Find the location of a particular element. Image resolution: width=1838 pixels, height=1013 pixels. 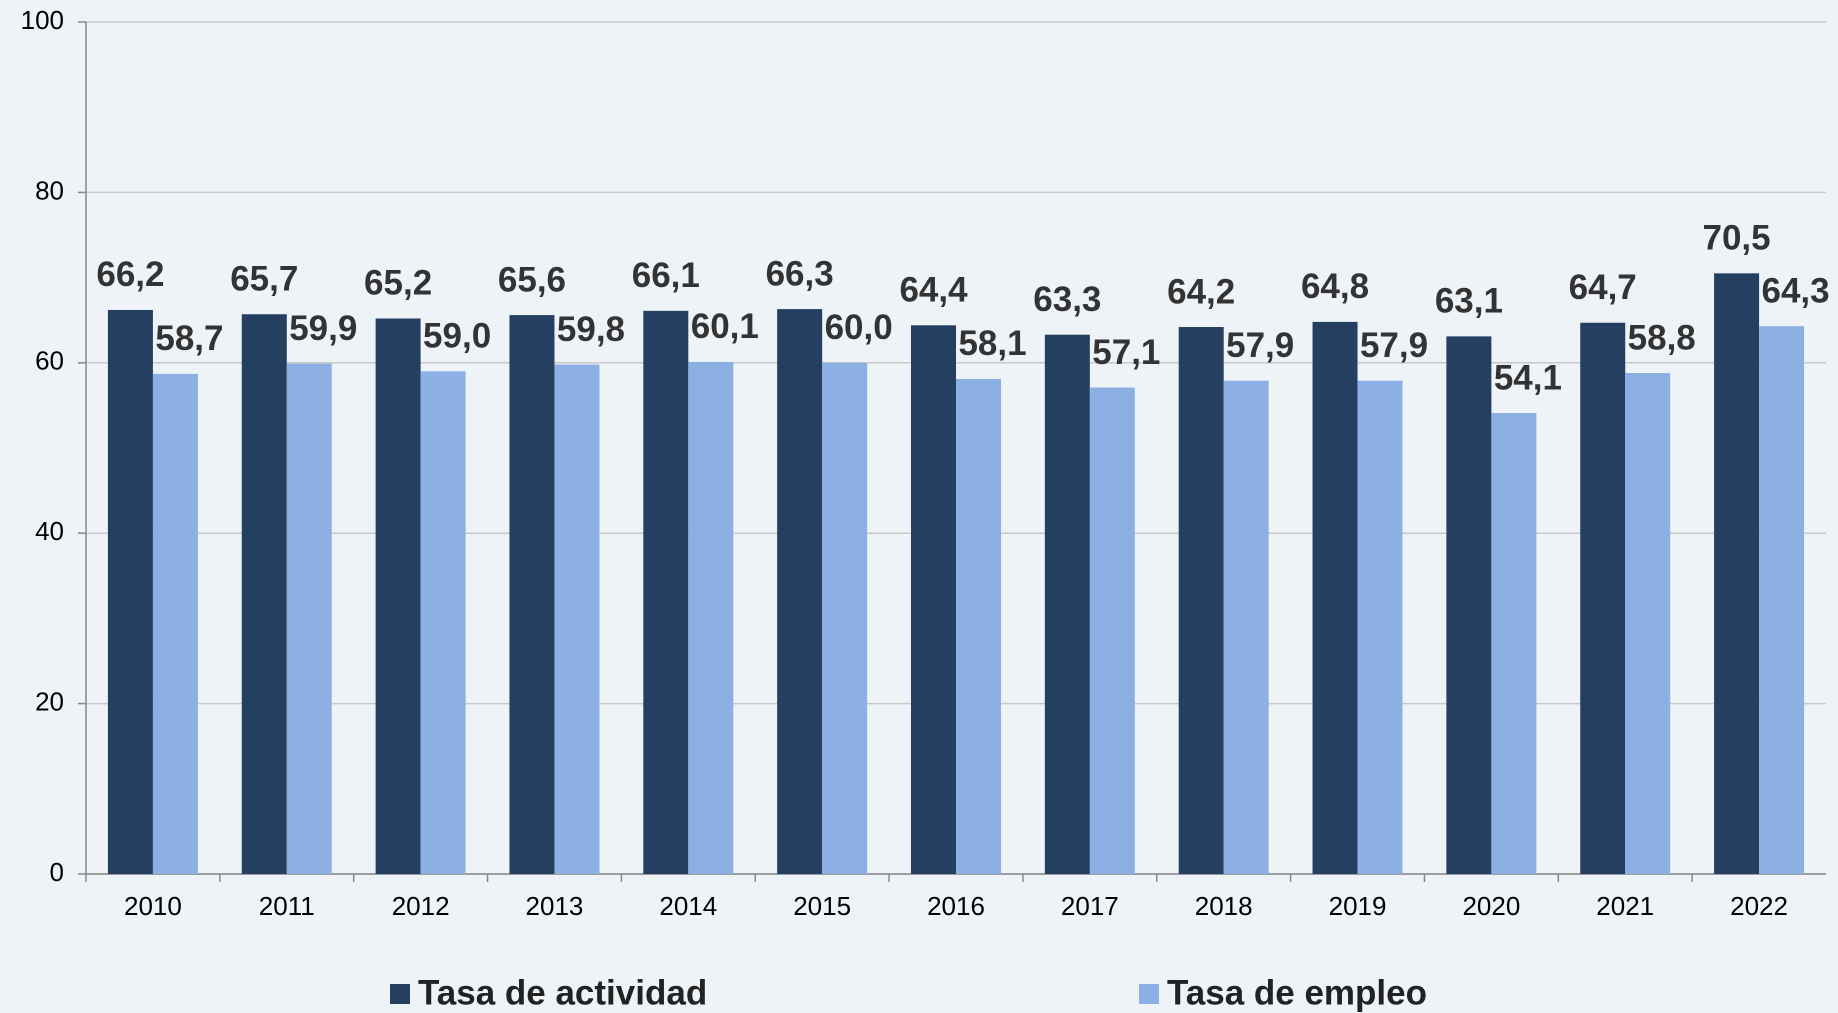

value-label: 65,2 is located at coordinates (398, 283).